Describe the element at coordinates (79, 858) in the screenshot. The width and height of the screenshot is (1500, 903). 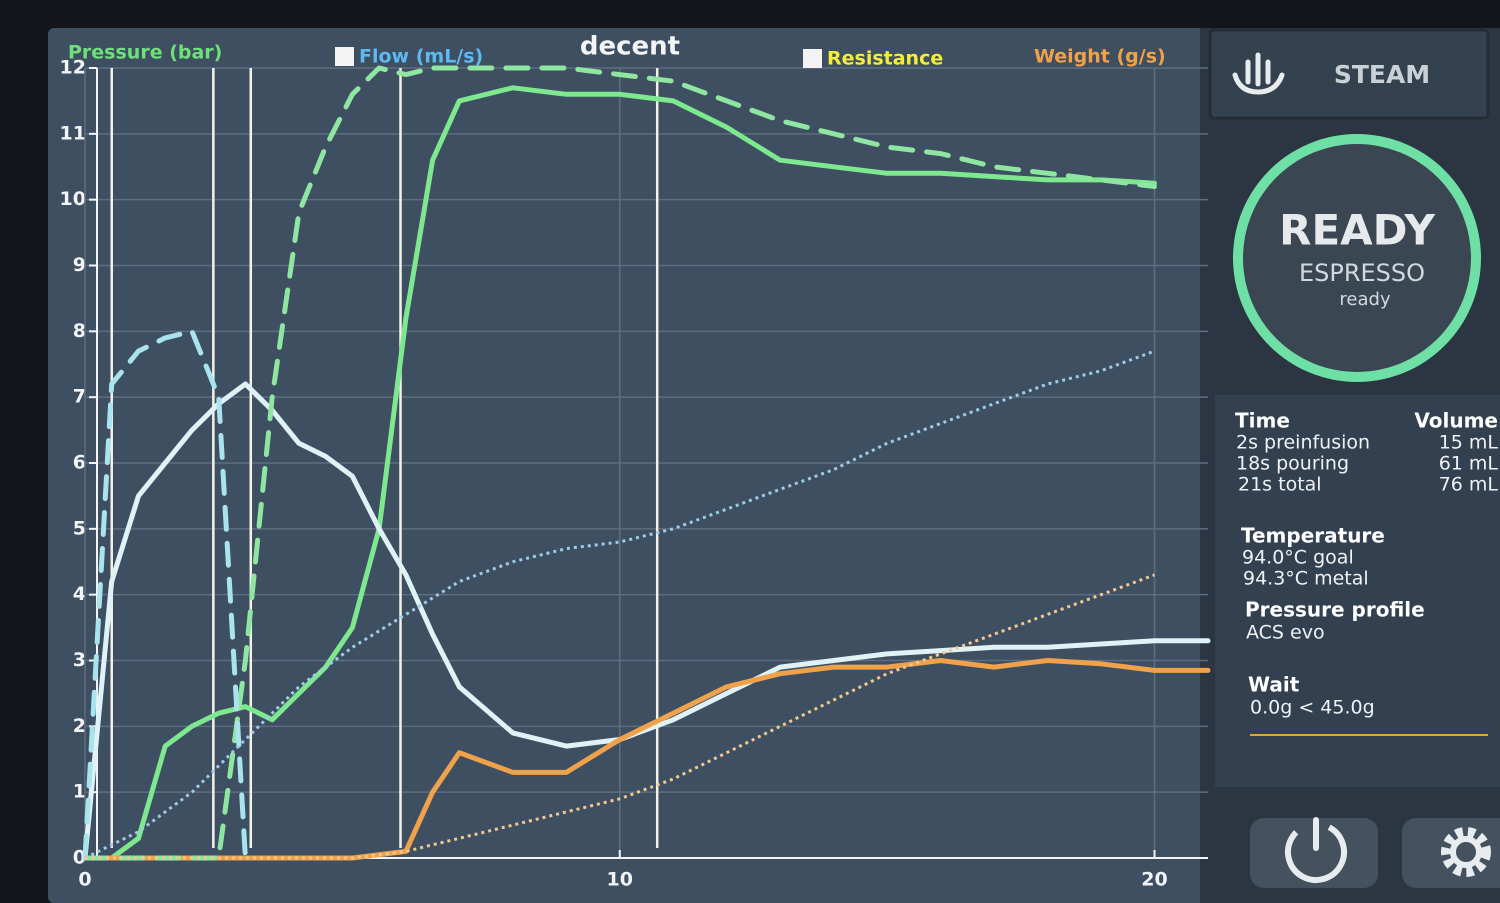
I see `y-tick-label: 0` at that location.